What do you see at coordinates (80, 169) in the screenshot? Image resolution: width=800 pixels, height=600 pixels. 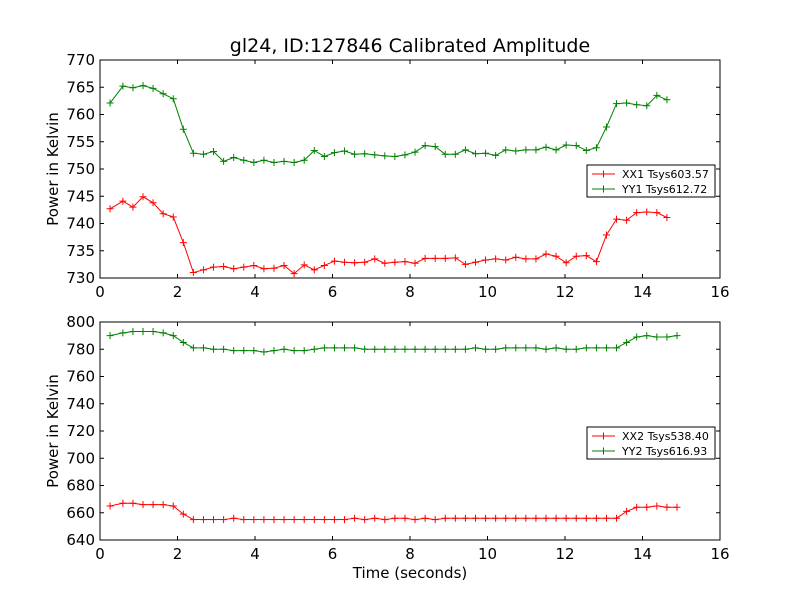 I see `y-tick-label: 750` at bounding box center [80, 169].